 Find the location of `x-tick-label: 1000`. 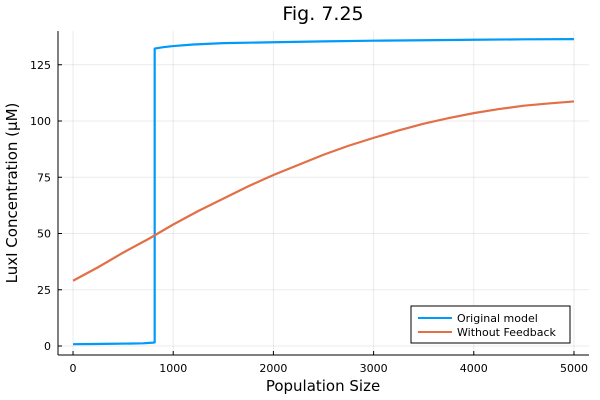

x-tick-label: 1000 is located at coordinates (173, 368).